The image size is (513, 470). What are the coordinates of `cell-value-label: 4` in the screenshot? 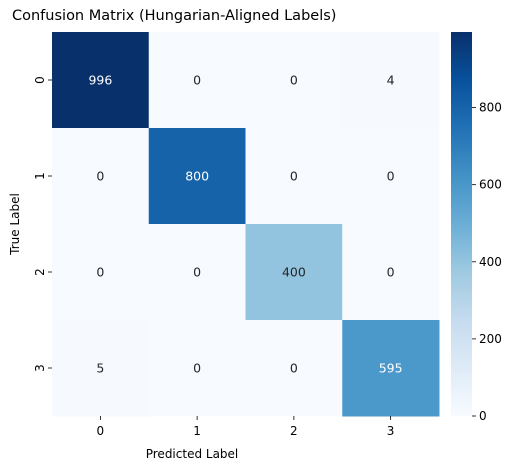 It's located at (391, 80).